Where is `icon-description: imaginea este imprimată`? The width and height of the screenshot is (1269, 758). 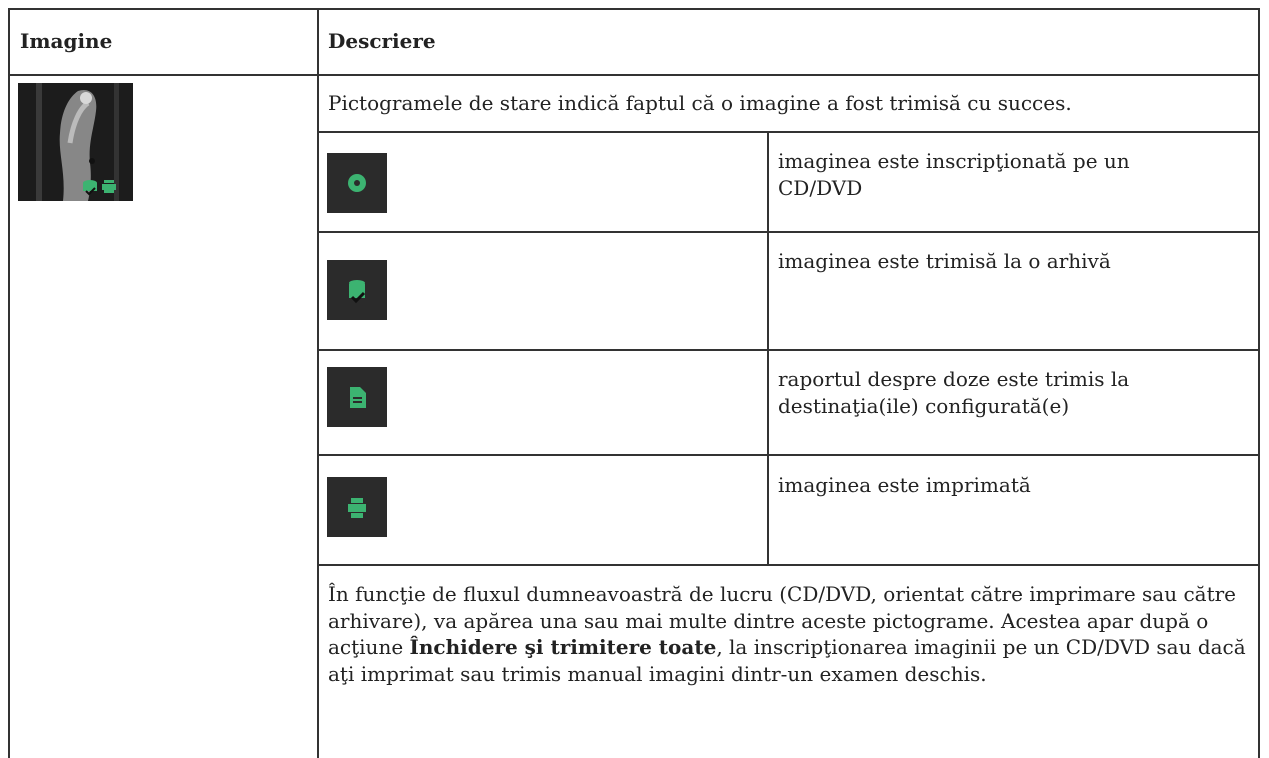 icon-description: imaginea este imprimată is located at coordinates (904, 485).